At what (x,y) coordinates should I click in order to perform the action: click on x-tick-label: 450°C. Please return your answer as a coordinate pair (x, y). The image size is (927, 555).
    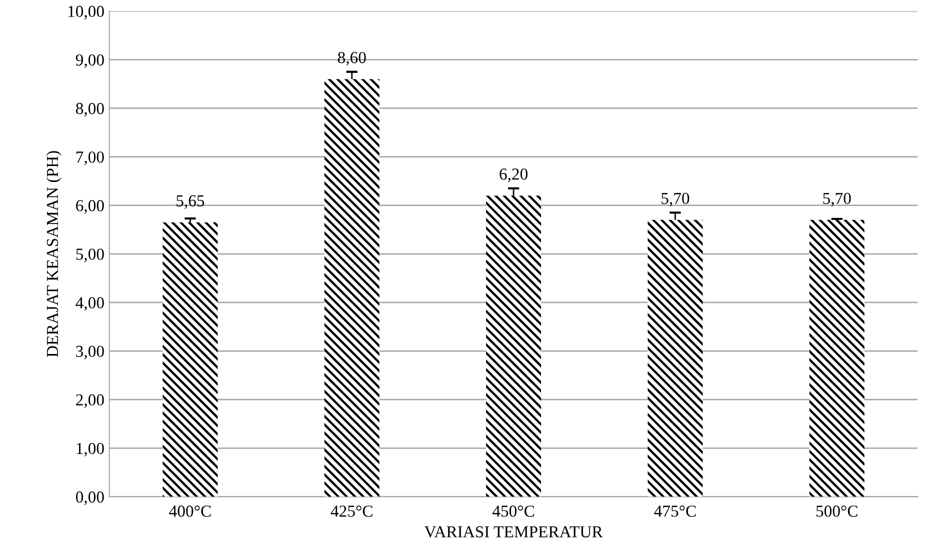
    Looking at the image, I should click on (513, 511).